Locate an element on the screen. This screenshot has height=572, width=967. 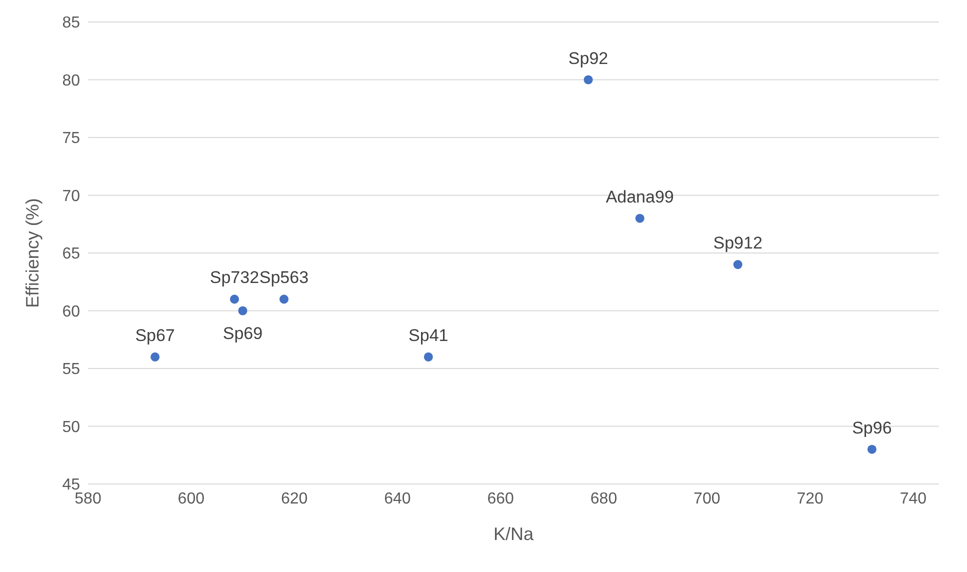
y-tick-label: 80 is located at coordinates (71, 81).